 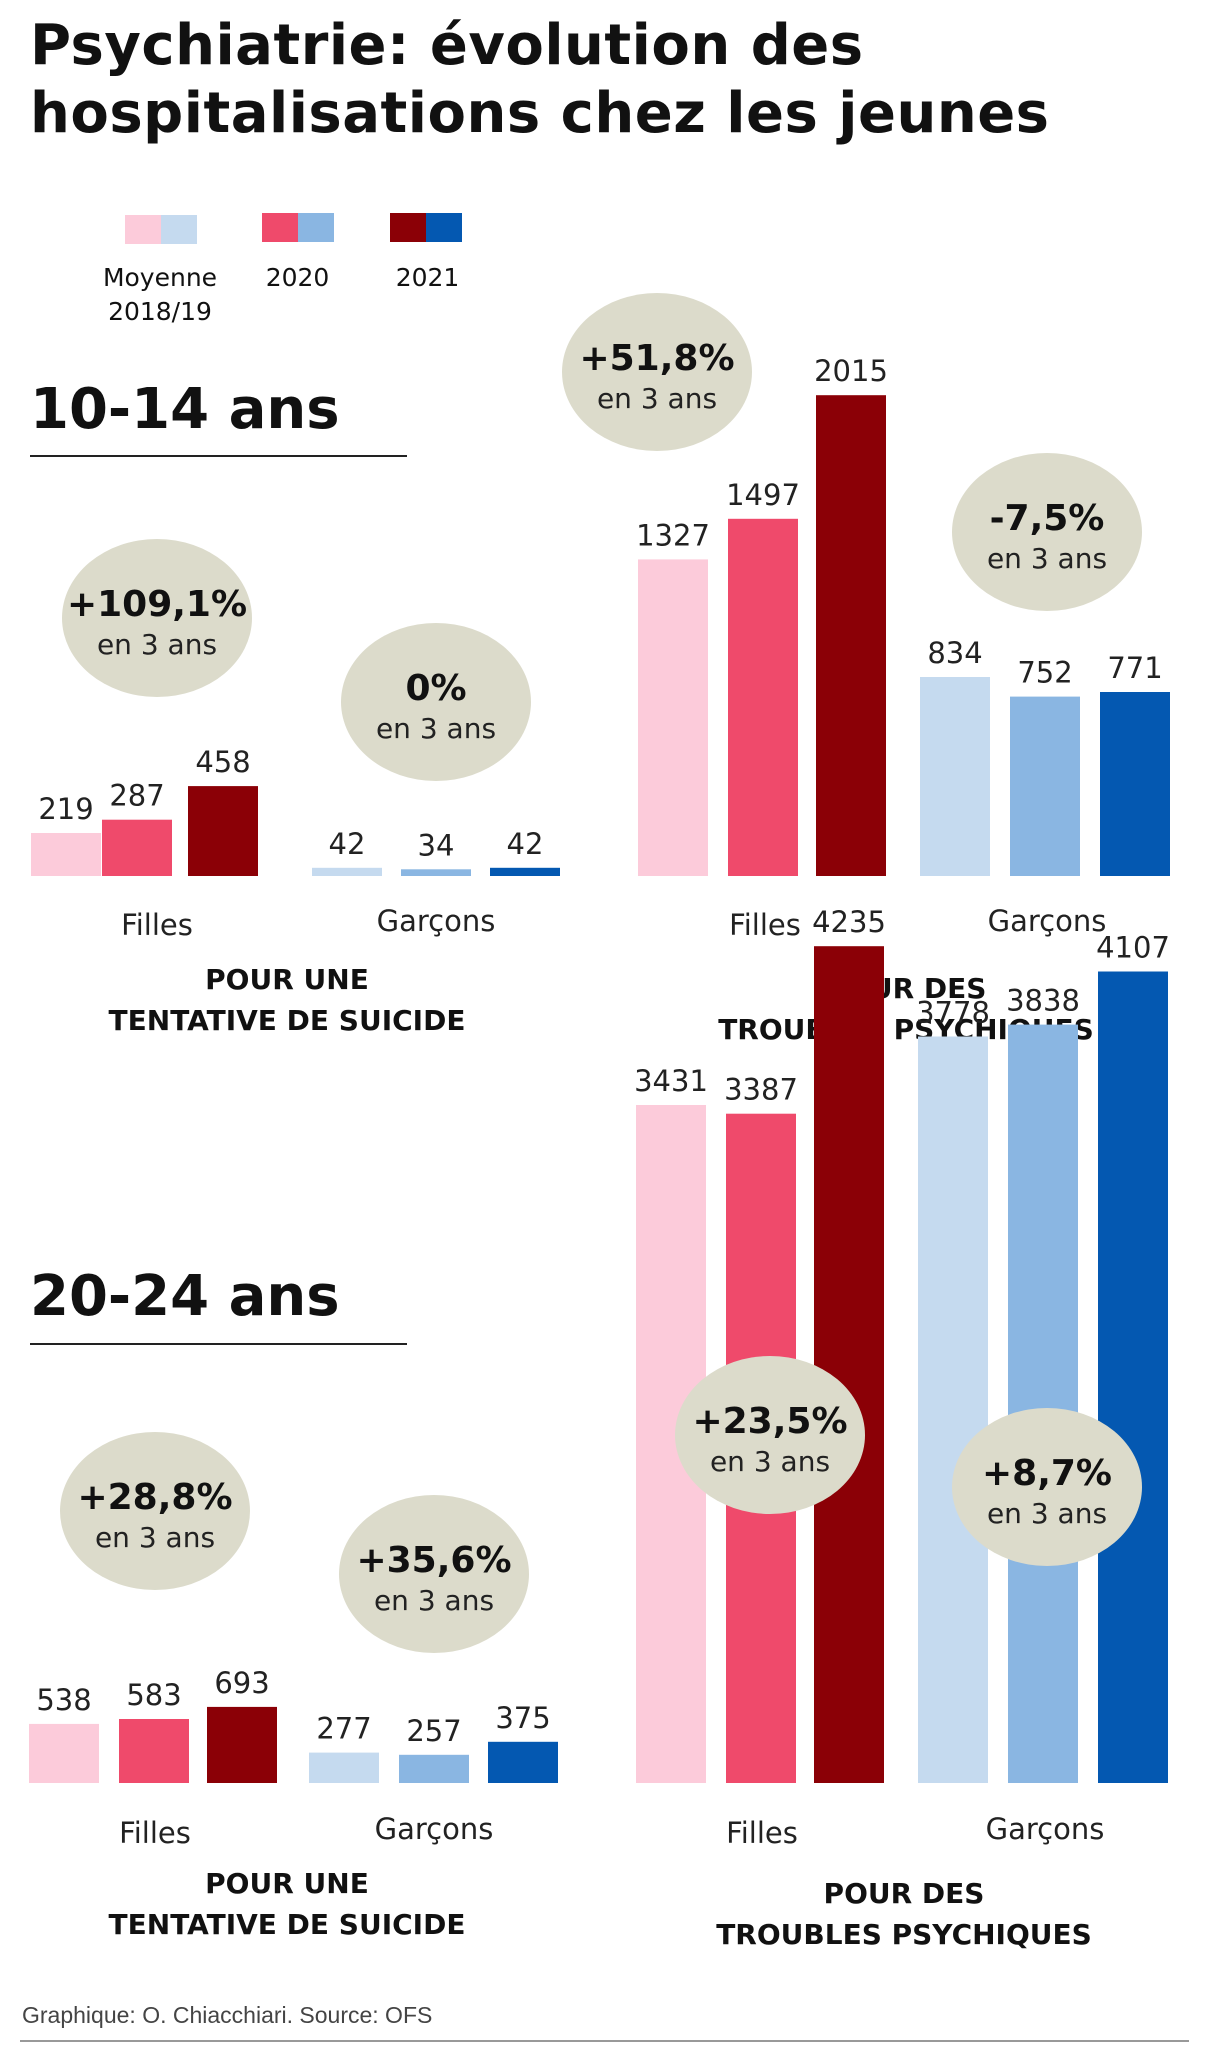 What do you see at coordinates (160, 311) in the screenshot?
I see `legend-label-avg-line2: 2018/19` at bounding box center [160, 311].